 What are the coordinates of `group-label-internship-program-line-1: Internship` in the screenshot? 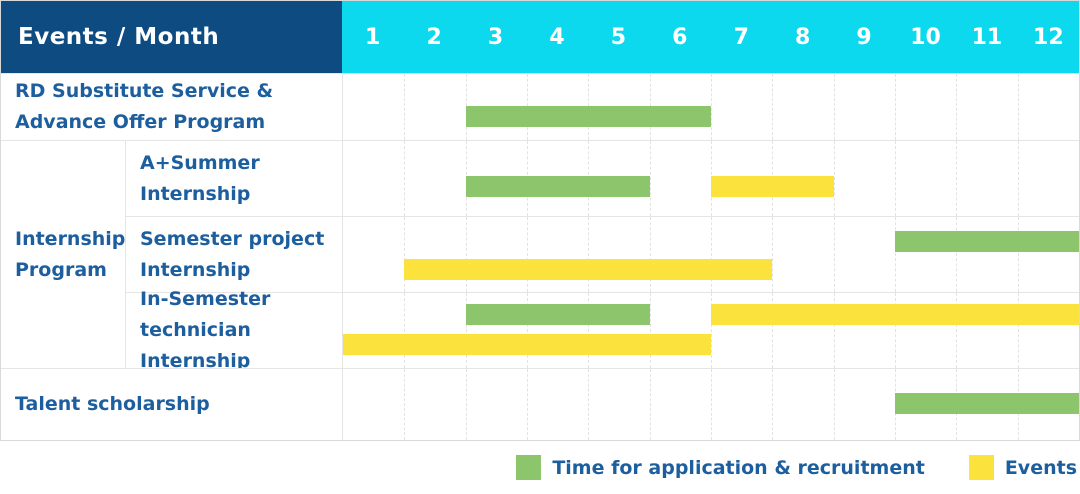 It's located at (70, 238).